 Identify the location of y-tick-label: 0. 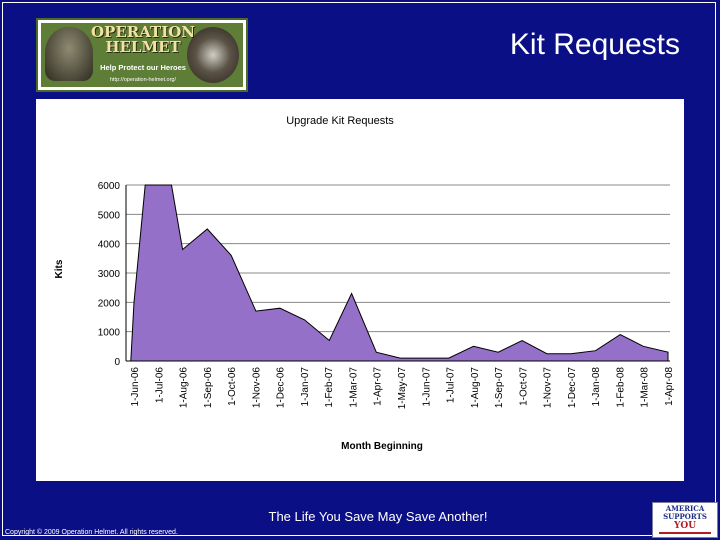
(117, 362).